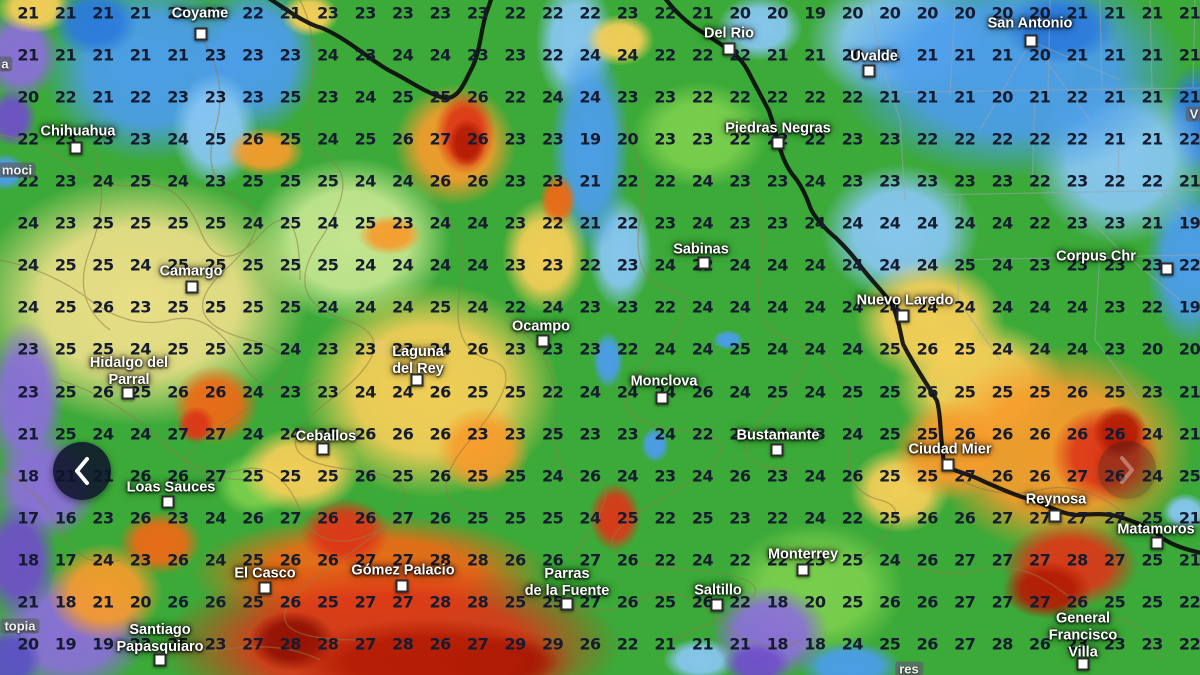  What do you see at coordinates (326, 436) in the screenshot?
I see `city-label-ceballos: Ceballos` at bounding box center [326, 436].